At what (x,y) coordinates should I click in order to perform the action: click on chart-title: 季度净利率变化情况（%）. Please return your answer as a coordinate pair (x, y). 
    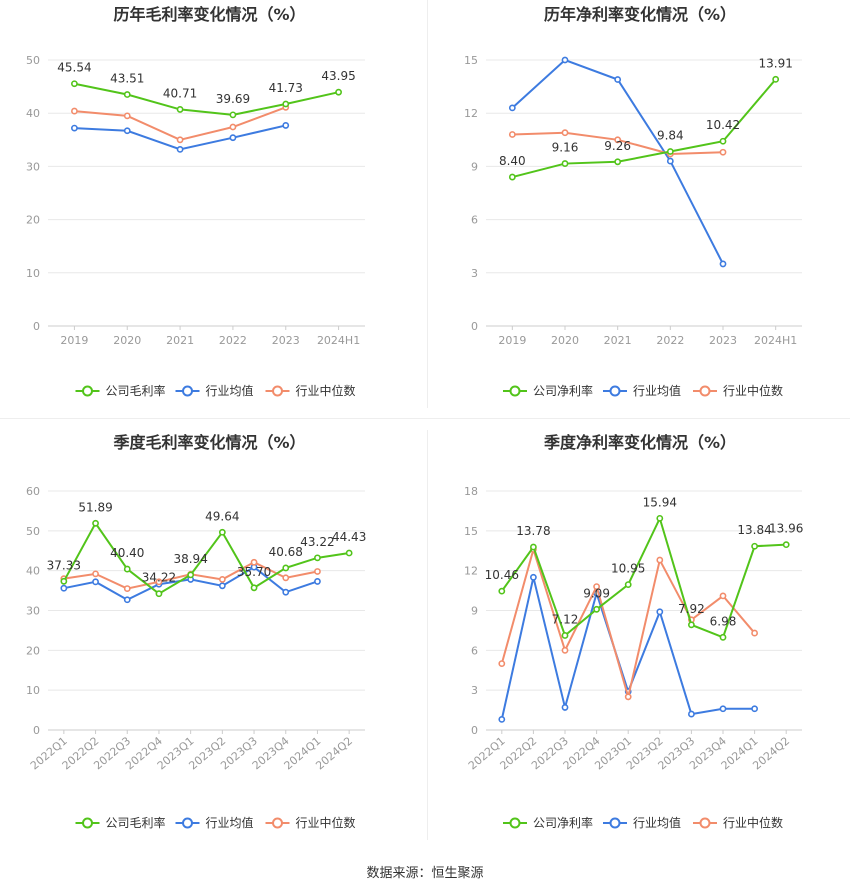
    Looking at the image, I should click on (639, 442).